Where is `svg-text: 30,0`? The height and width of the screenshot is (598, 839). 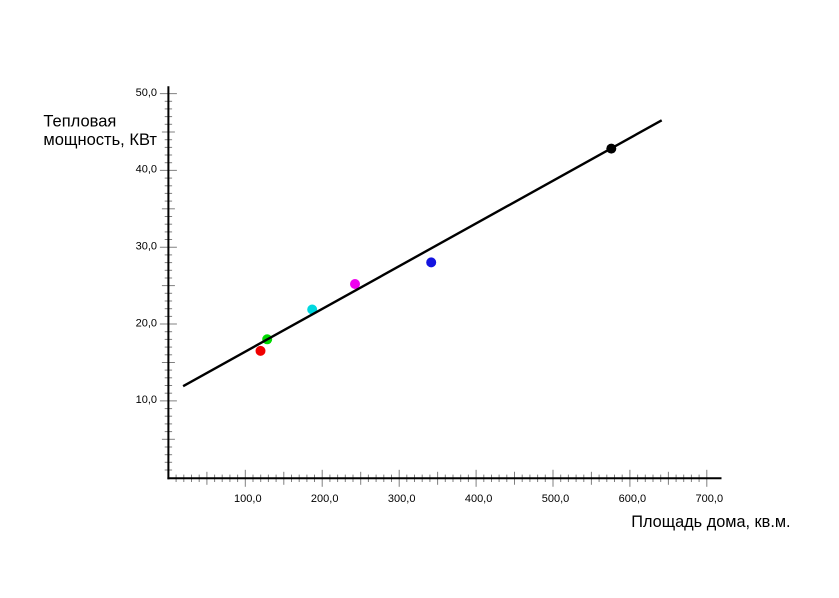 svg-text: 30,0 is located at coordinates (146, 247).